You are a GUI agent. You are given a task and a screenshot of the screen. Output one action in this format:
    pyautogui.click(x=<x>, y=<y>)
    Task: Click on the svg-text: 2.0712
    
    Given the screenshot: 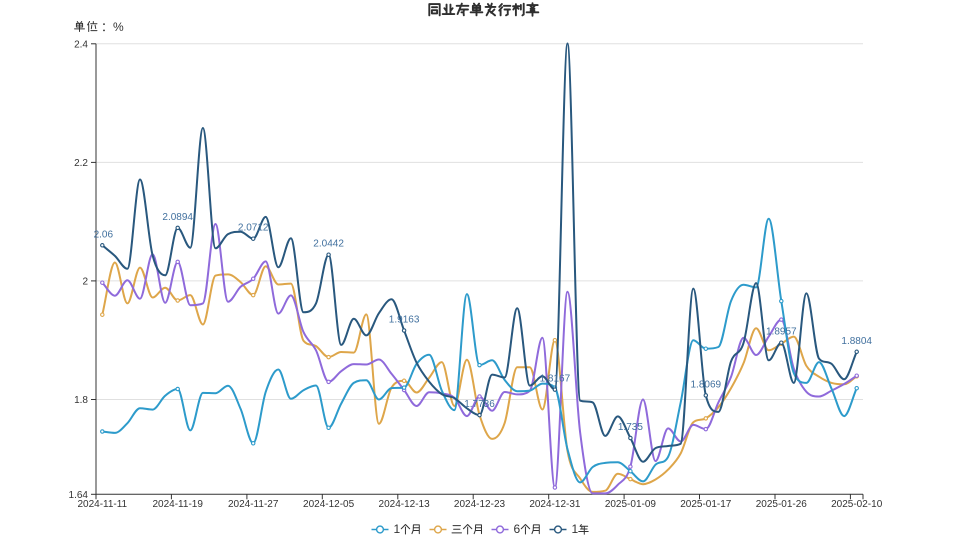 What is the action you would take?
    pyautogui.click(x=253, y=228)
    